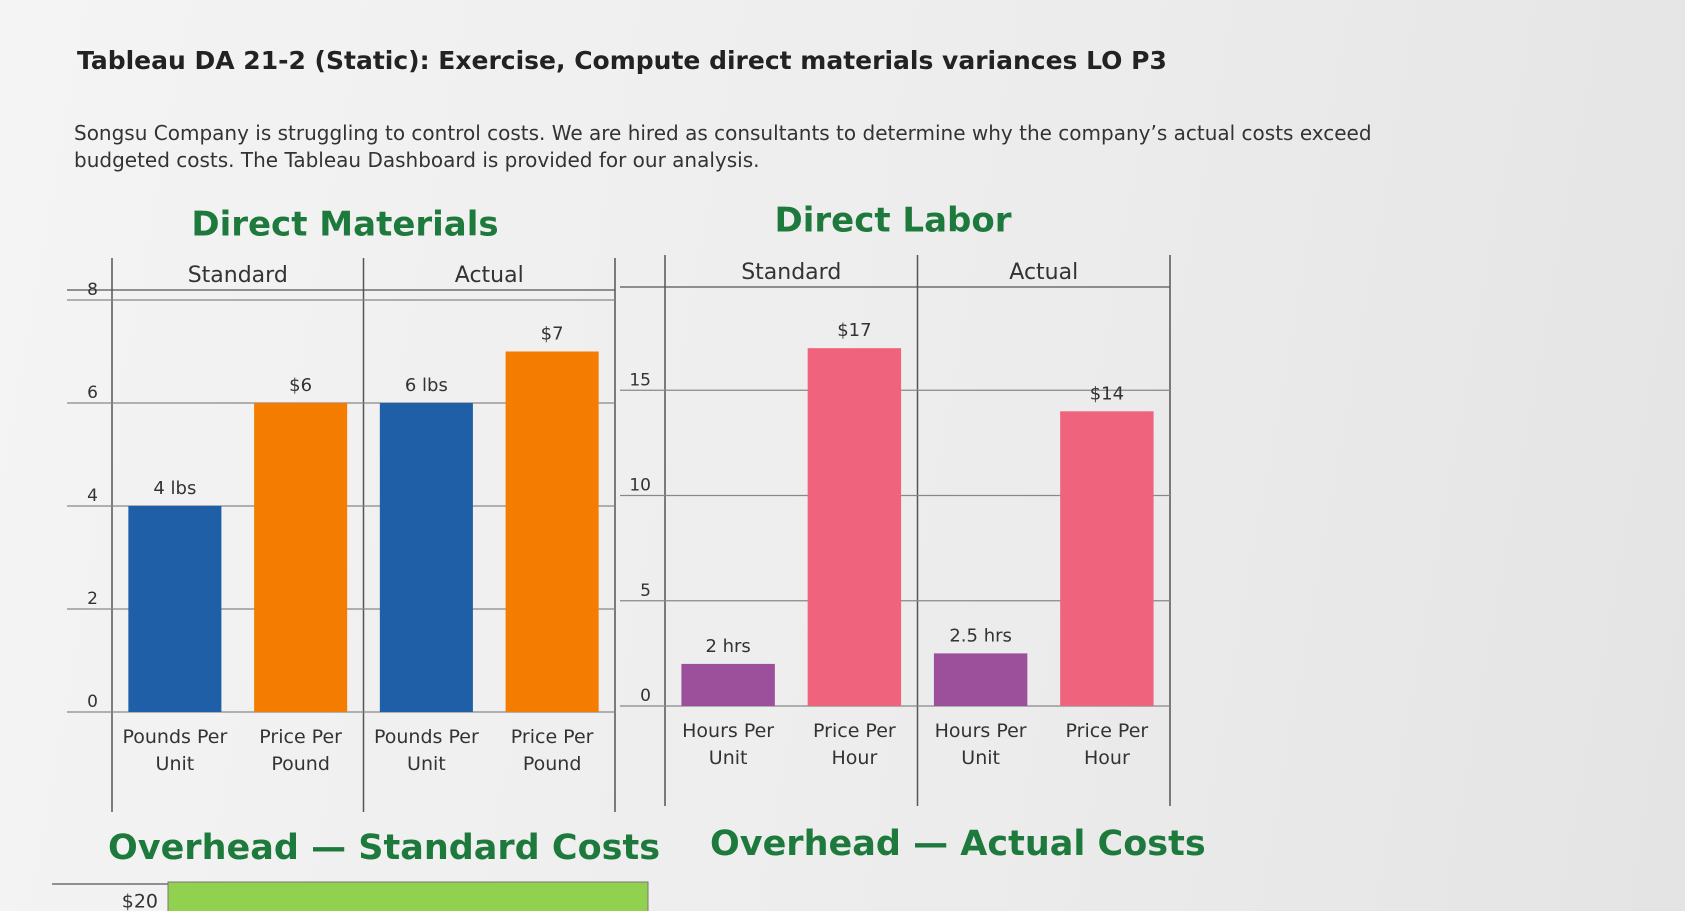 This screenshot has height=911, width=1685. Describe the element at coordinates (958, 844) in the screenshot. I see `chart-title: Overhead — Actual Costs` at that location.